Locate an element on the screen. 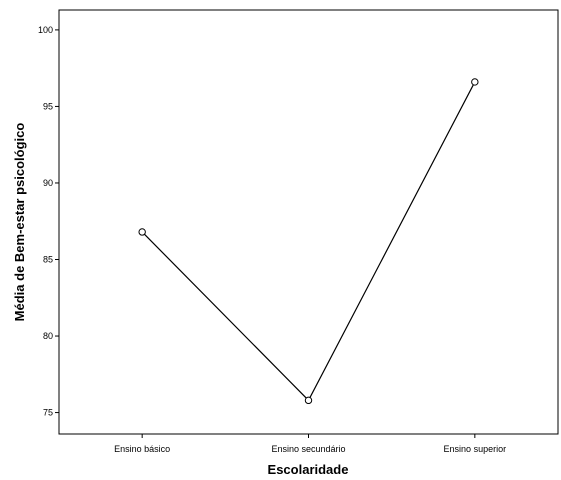 Image resolution: width=561 pixels, height=480 pixels. x-tick-label: Ensino secundário is located at coordinates (308, 449).